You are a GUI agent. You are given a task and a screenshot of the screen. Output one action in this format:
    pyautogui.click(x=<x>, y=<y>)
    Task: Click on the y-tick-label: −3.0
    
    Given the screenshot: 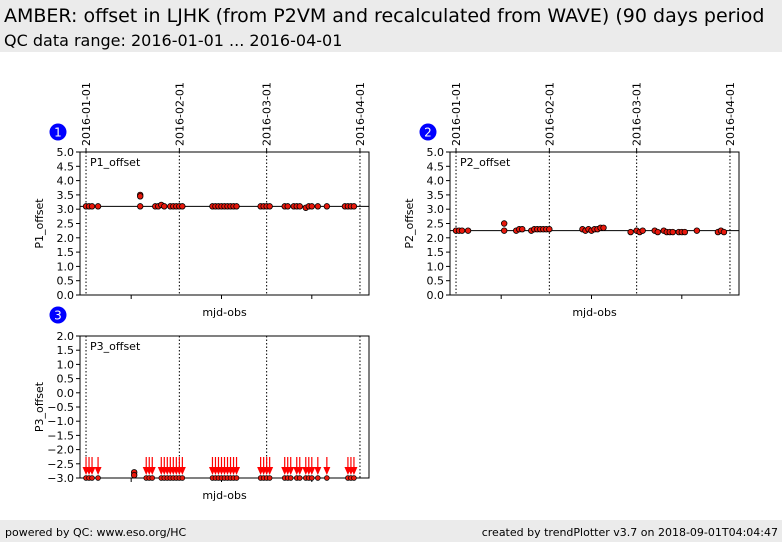 What is the action you would take?
    pyautogui.click(x=60, y=478)
    